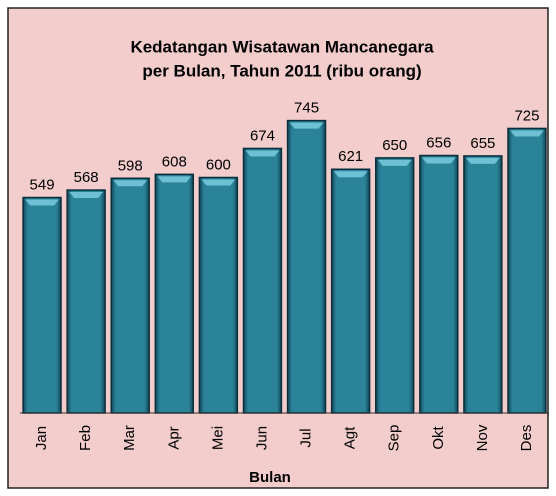 Image resolution: width=556 pixels, height=496 pixels. What do you see at coordinates (174, 161) in the screenshot?
I see `data-label: 608` at bounding box center [174, 161].